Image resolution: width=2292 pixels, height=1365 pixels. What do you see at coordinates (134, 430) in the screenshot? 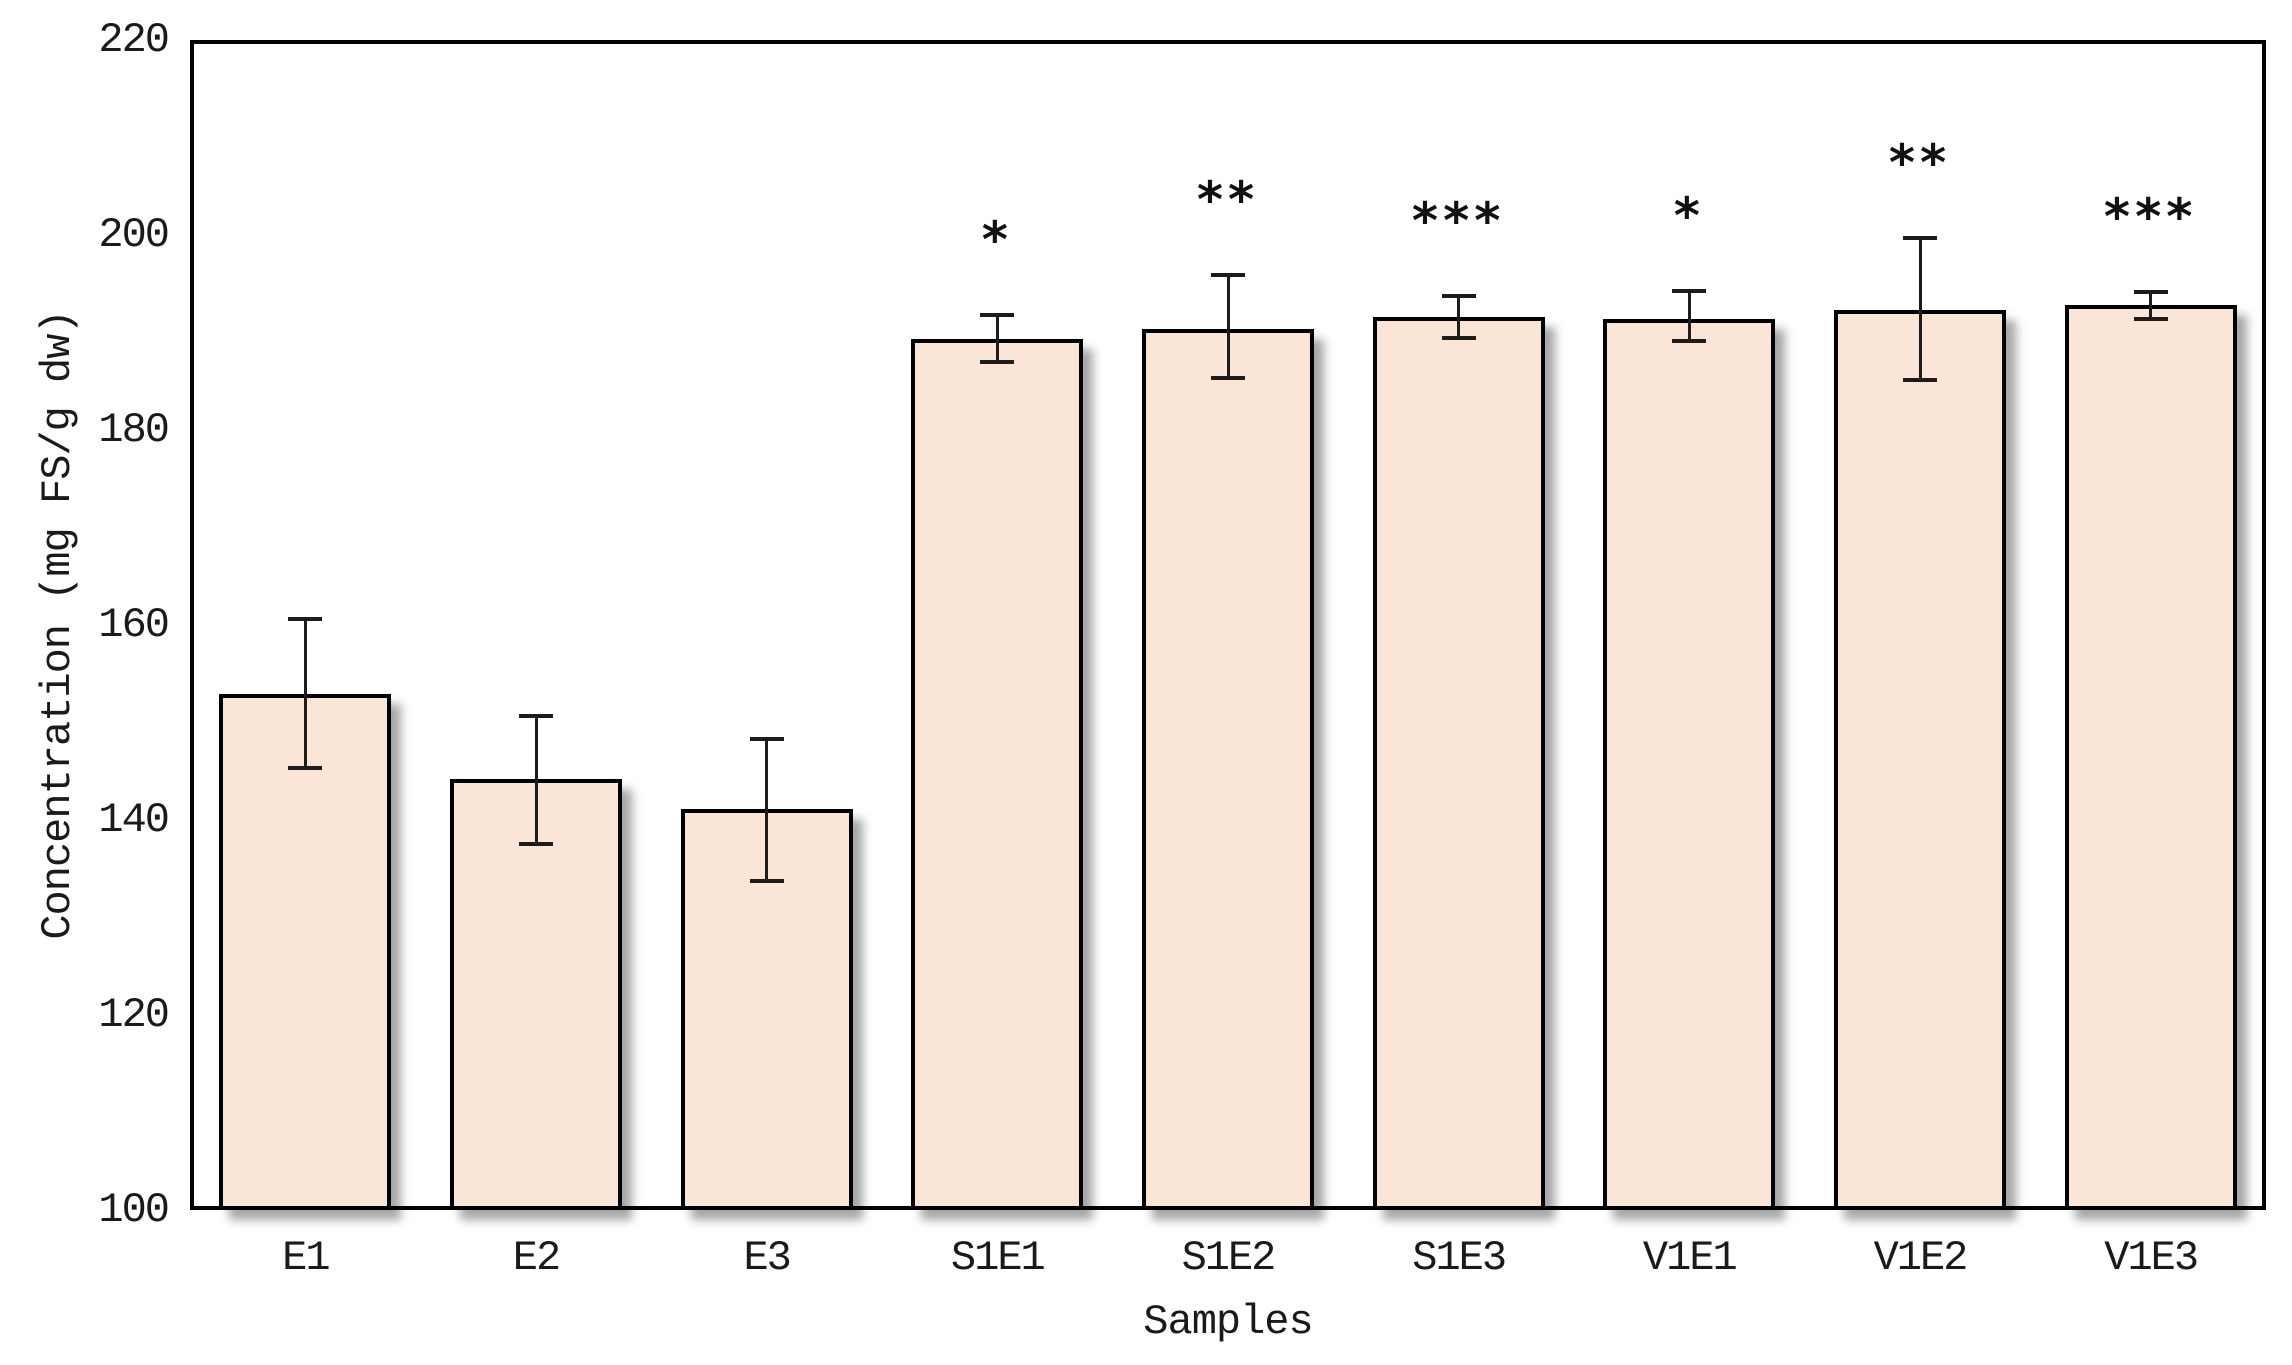
I see `y-tick-label: 180` at bounding box center [134, 430].